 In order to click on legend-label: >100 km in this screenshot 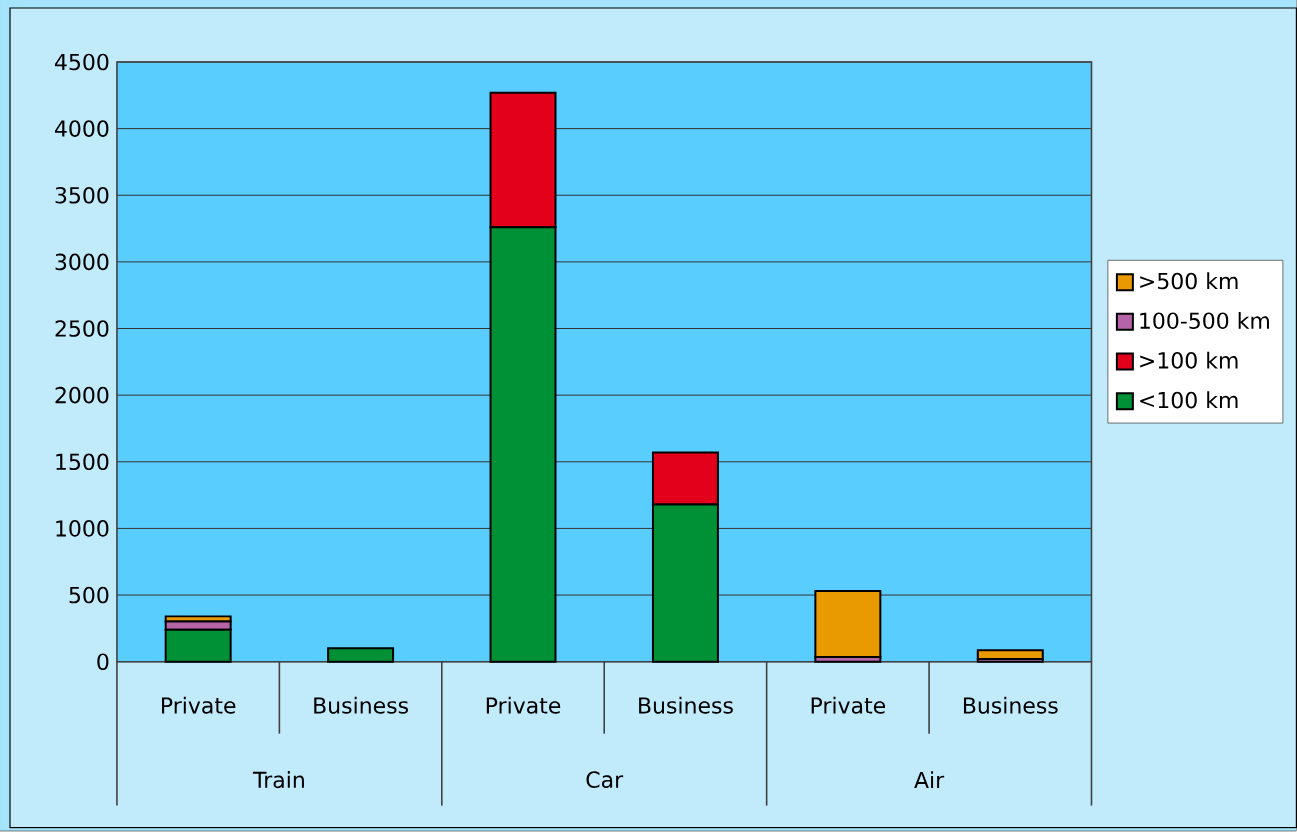, I will do `click(1189, 360)`.